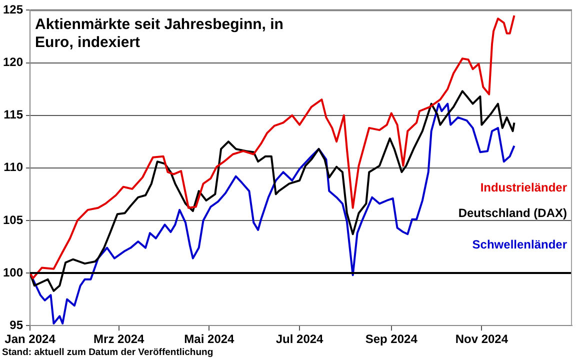  I want to click on x-tick-label: Jul 2024, so click(300, 339).